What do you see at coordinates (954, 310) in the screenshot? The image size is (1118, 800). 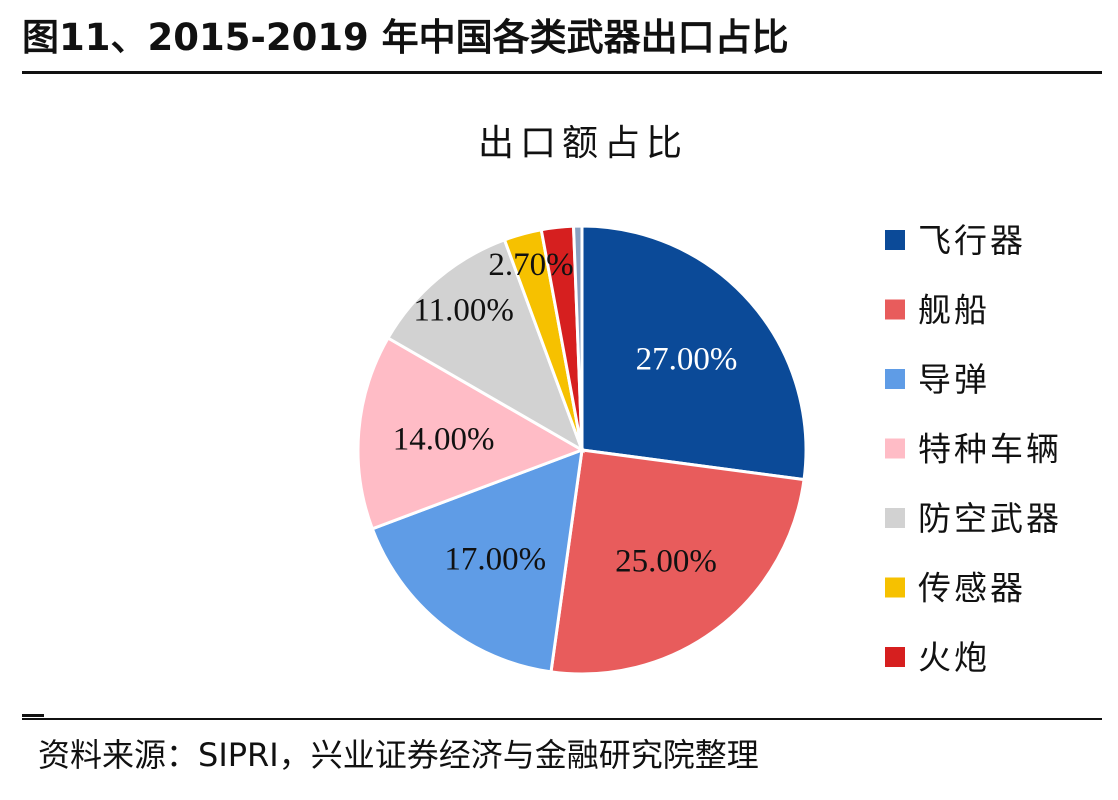 I see `legend-label: 舰船` at bounding box center [954, 310].